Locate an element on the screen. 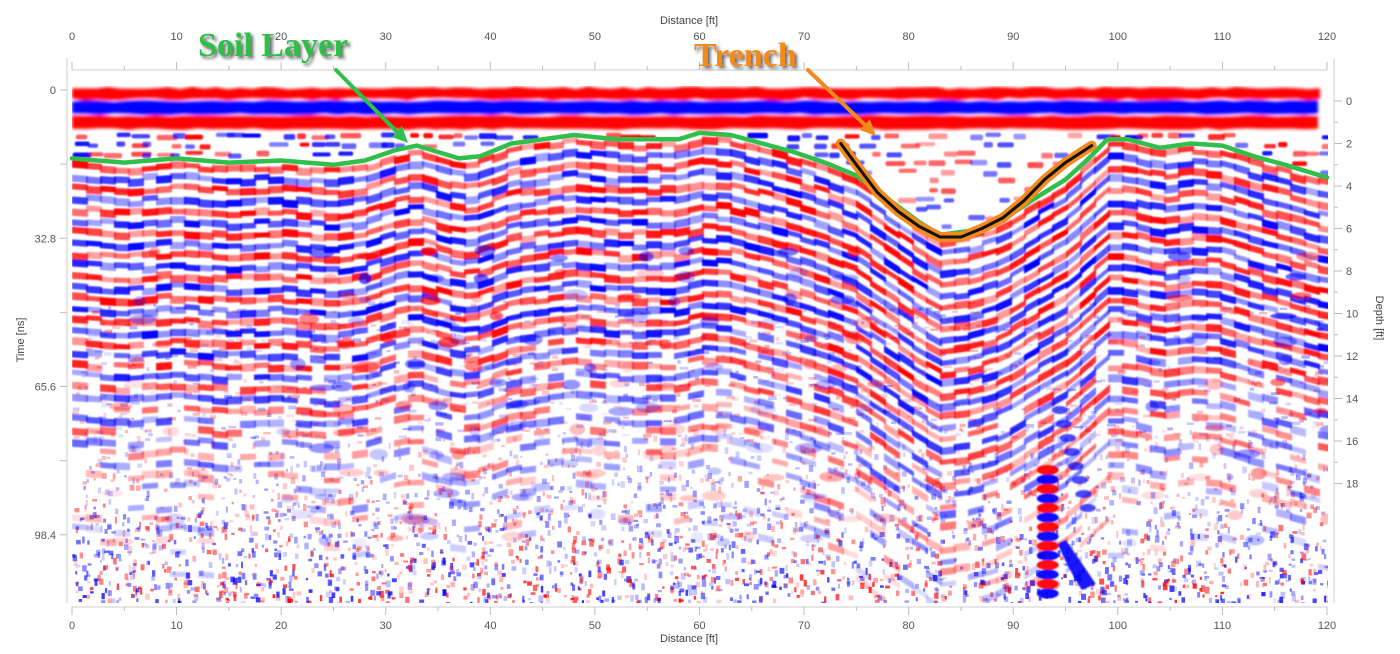 This screenshot has width=1400, height=654. top-tick-label: 90 is located at coordinates (1013, 37).